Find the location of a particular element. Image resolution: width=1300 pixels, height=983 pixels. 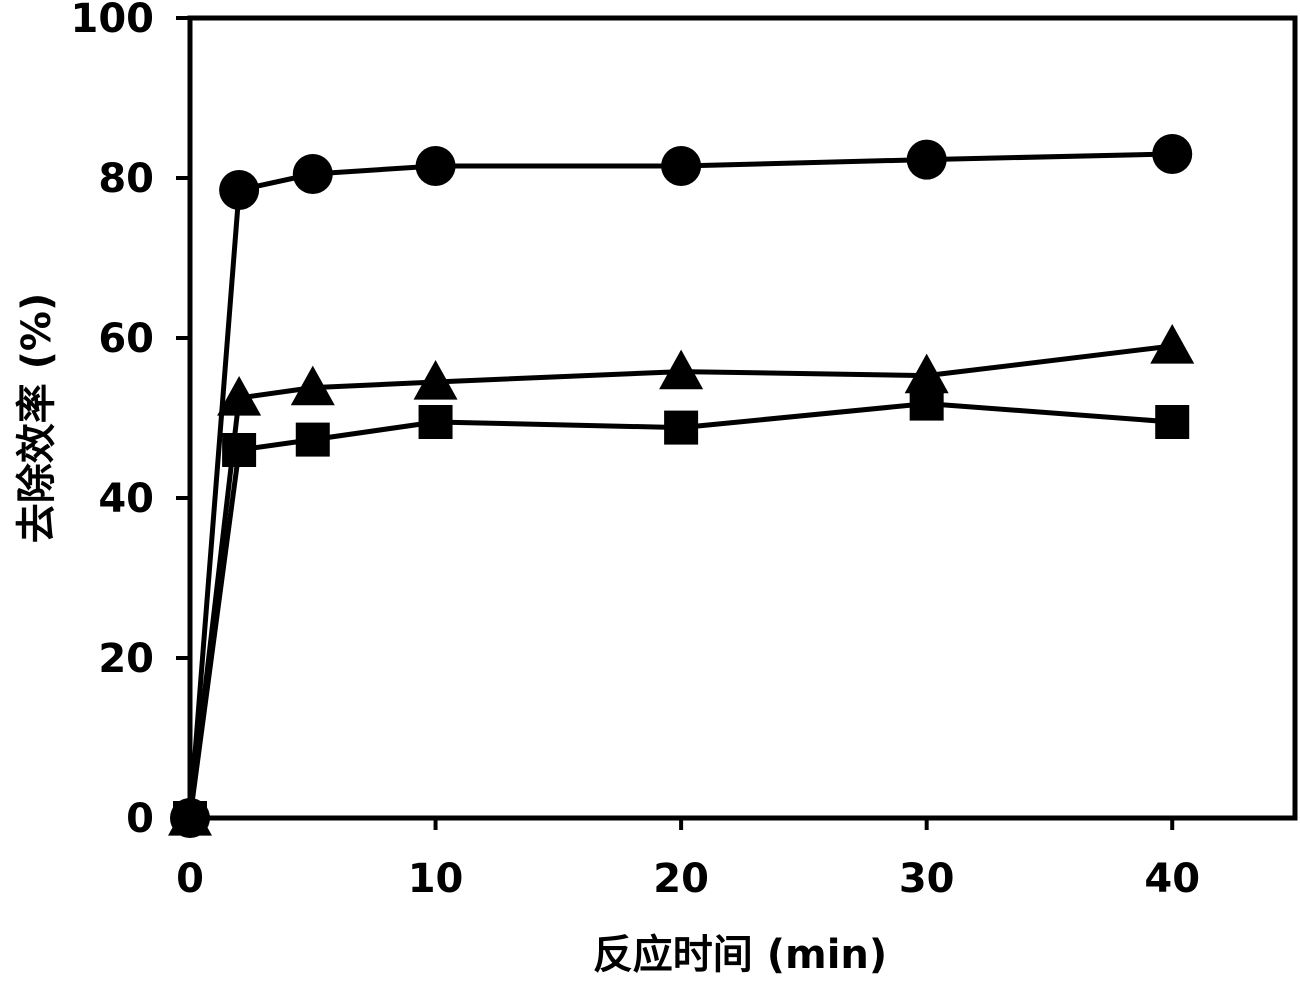

x-tick-label: 40 is located at coordinates (1172, 879).